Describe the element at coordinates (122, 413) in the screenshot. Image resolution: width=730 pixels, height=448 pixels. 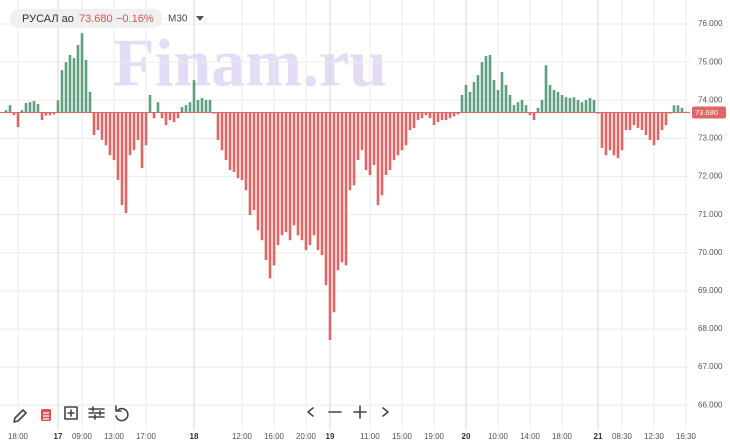
I see `reset-tool` at that location.